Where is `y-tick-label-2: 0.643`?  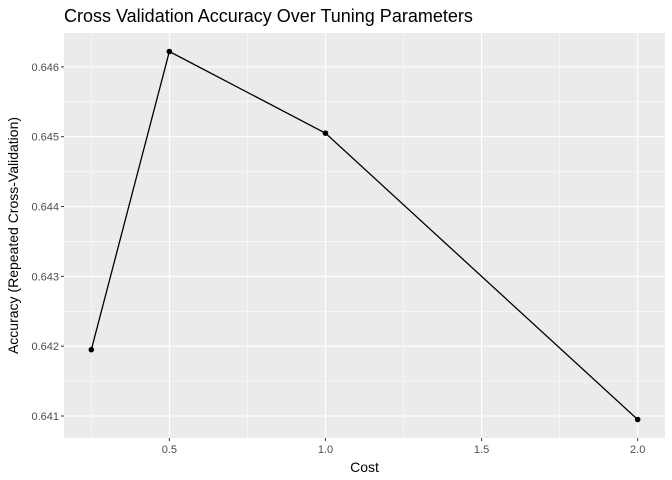
y-tick-label-2: 0.643 is located at coordinates (45, 277).